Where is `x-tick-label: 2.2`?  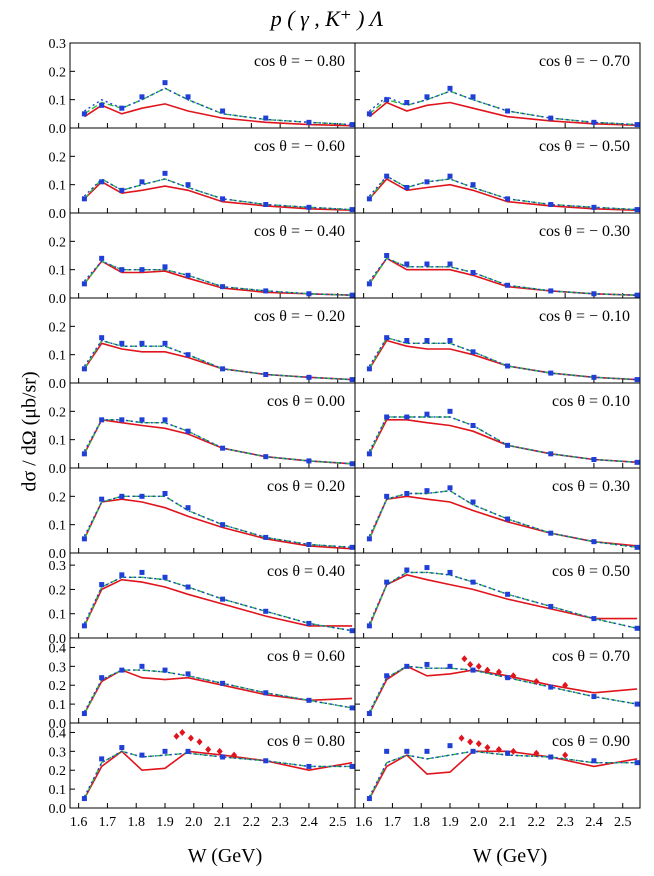
x-tick-label: 2.2 is located at coordinates (537, 822).